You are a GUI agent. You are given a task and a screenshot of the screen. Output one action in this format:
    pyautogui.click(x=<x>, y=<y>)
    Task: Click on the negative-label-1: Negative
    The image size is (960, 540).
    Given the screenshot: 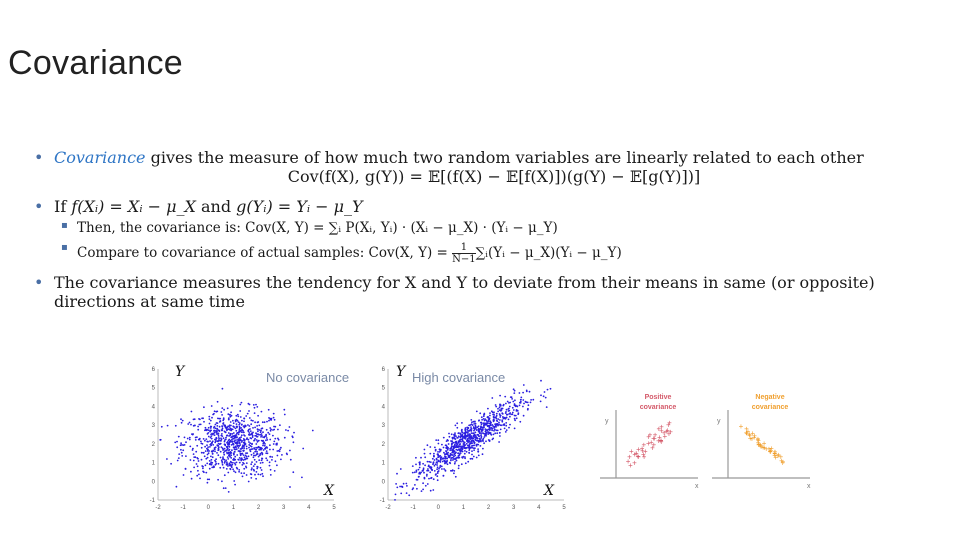 What is the action you would take?
    pyautogui.click(x=769, y=397)
    